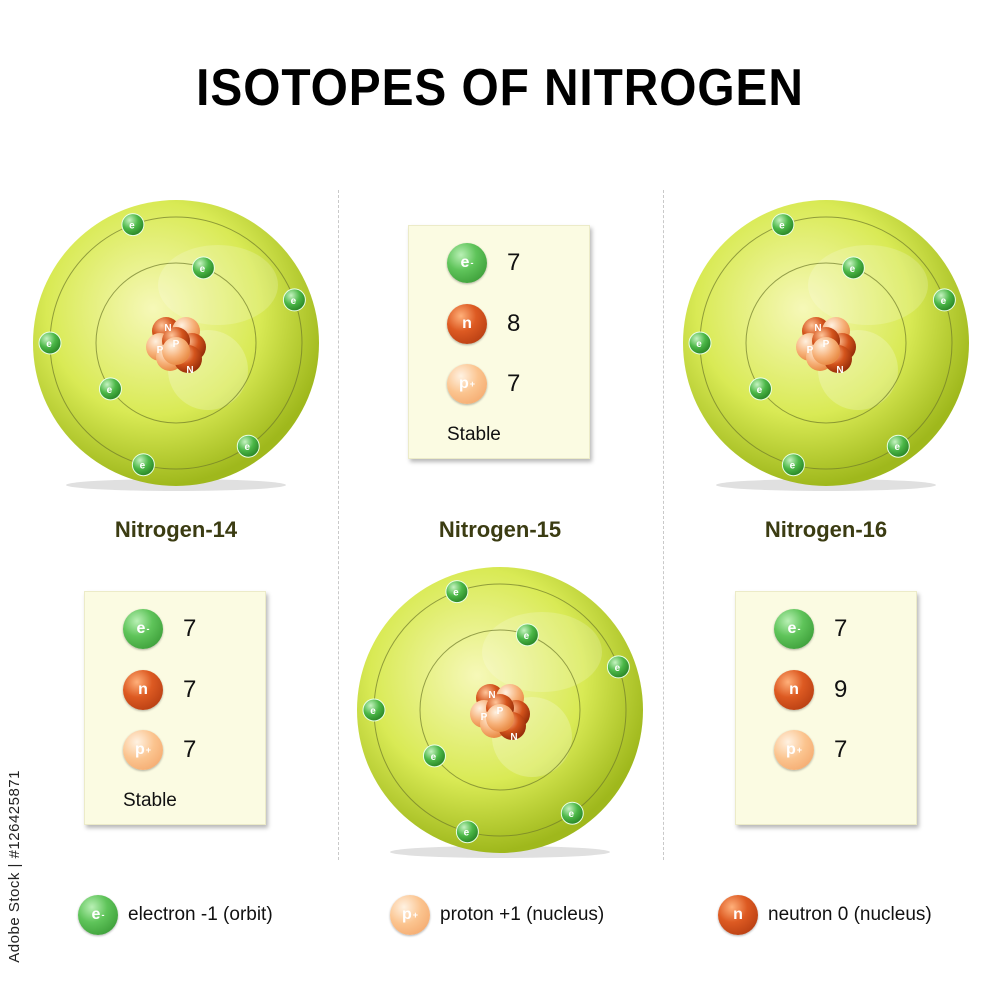  I want to click on neutron-count-row: n 9, so click(810, 690).